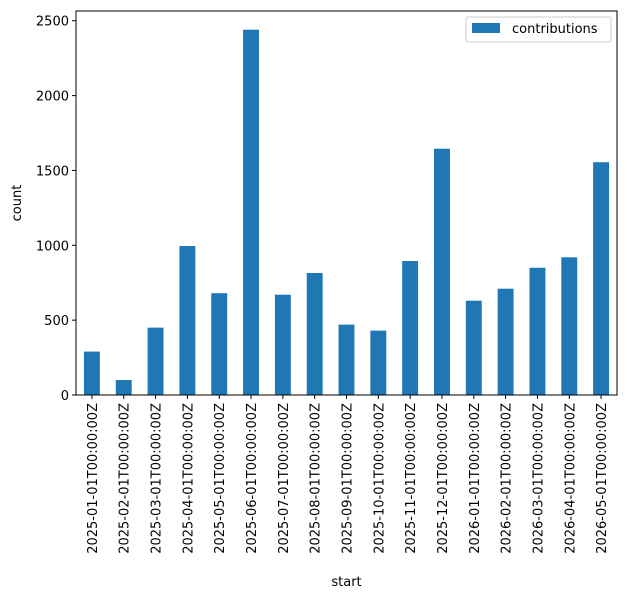 Image resolution: width=627 pixels, height=599 pixels. Describe the element at coordinates (601, 278) in the screenshot. I see `bar-2026-05-01T00:00:00Z` at that location.